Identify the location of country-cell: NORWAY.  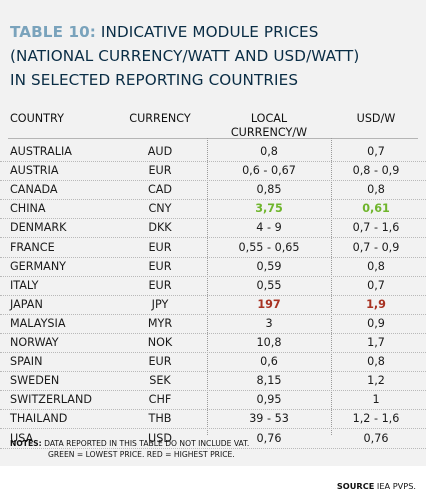
(34, 342).